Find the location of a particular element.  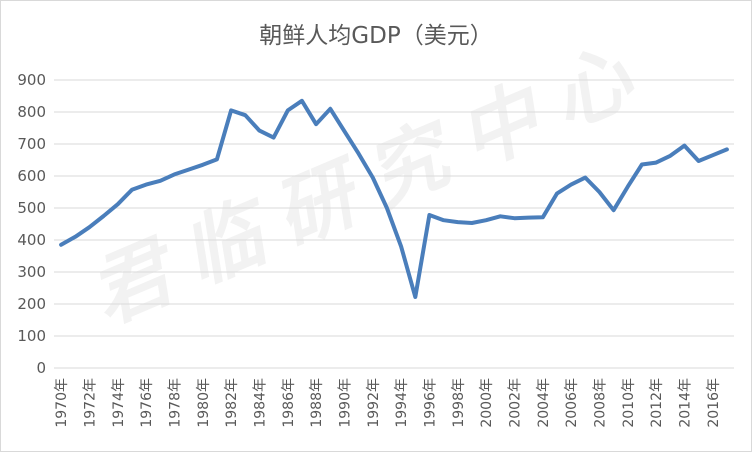

x-tick-label: 2014年 is located at coordinates (685, 403).